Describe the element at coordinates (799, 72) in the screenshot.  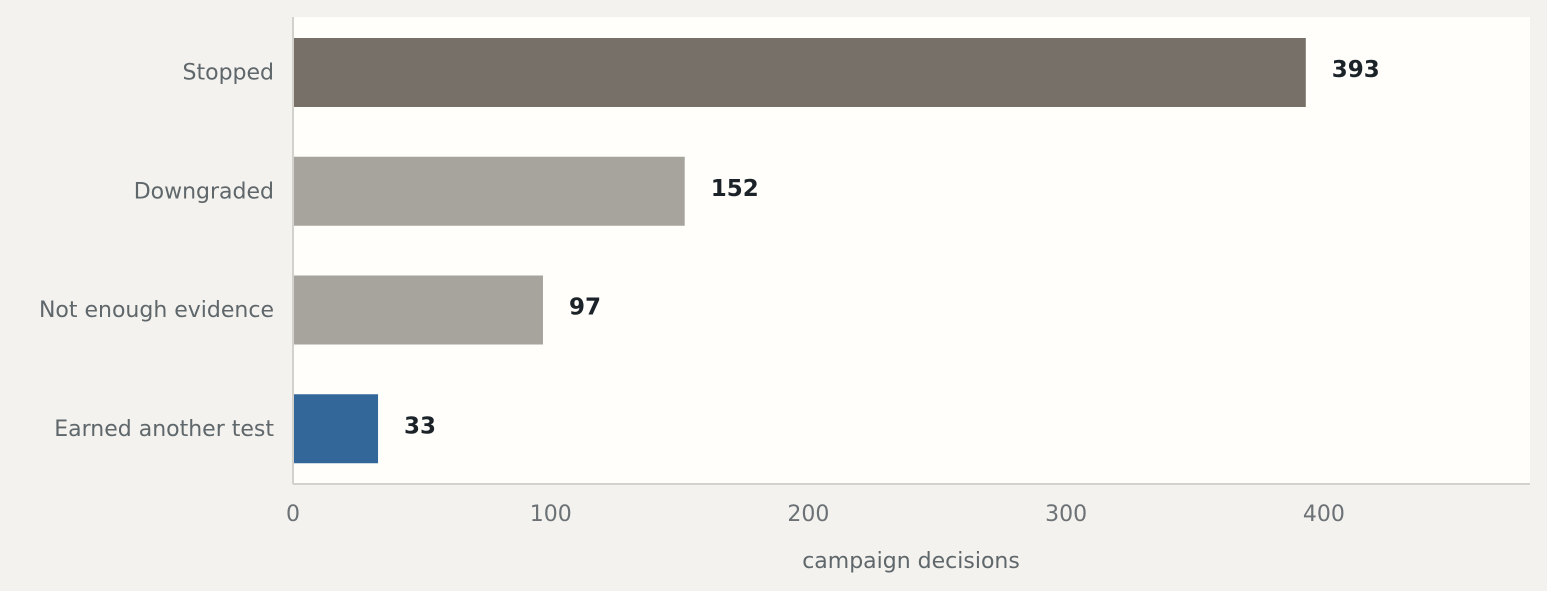
I see `bar-stopped` at that location.